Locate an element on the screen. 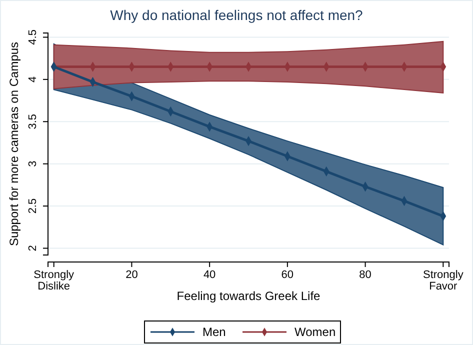 Image resolution: width=473 pixels, height=345 pixels. legend-label: Women is located at coordinates (315, 332).